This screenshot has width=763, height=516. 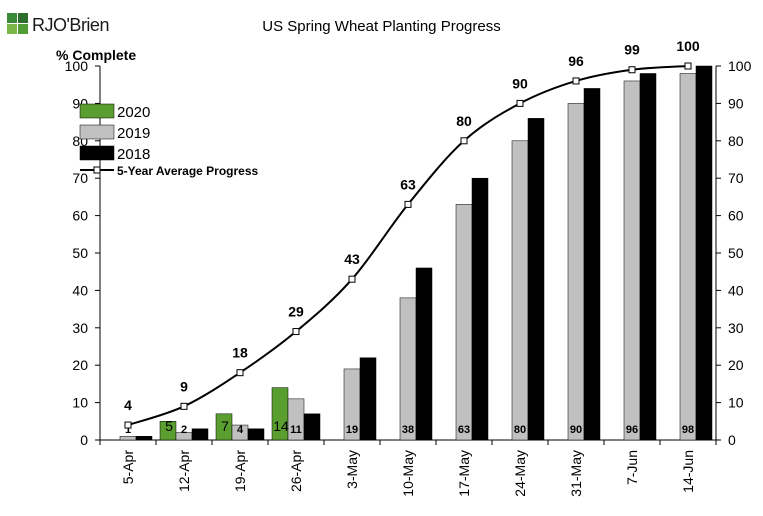 I want to click on line-label-5-year-average: 4, so click(x=128, y=405).